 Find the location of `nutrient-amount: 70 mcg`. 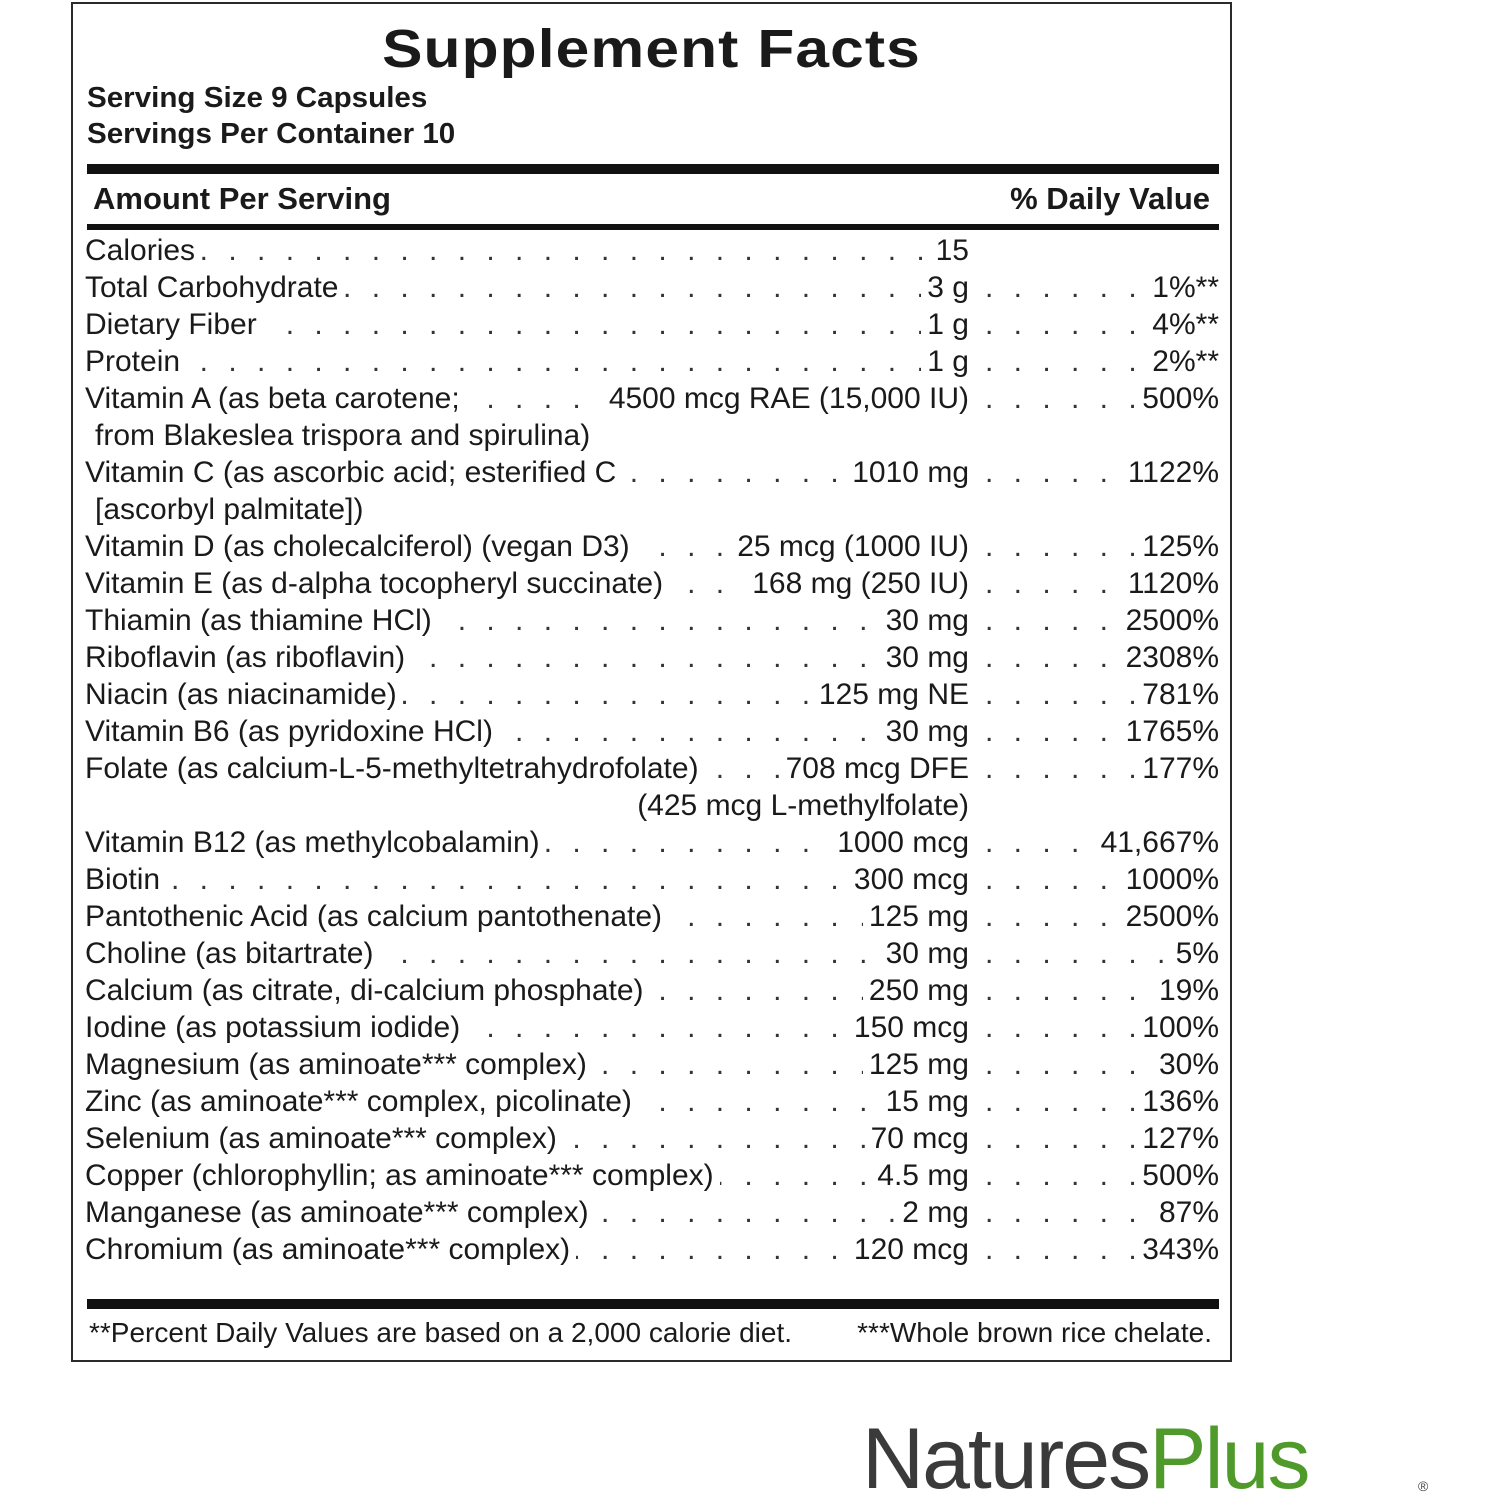

nutrient-amount: 70 mcg is located at coordinates (916, 1138).